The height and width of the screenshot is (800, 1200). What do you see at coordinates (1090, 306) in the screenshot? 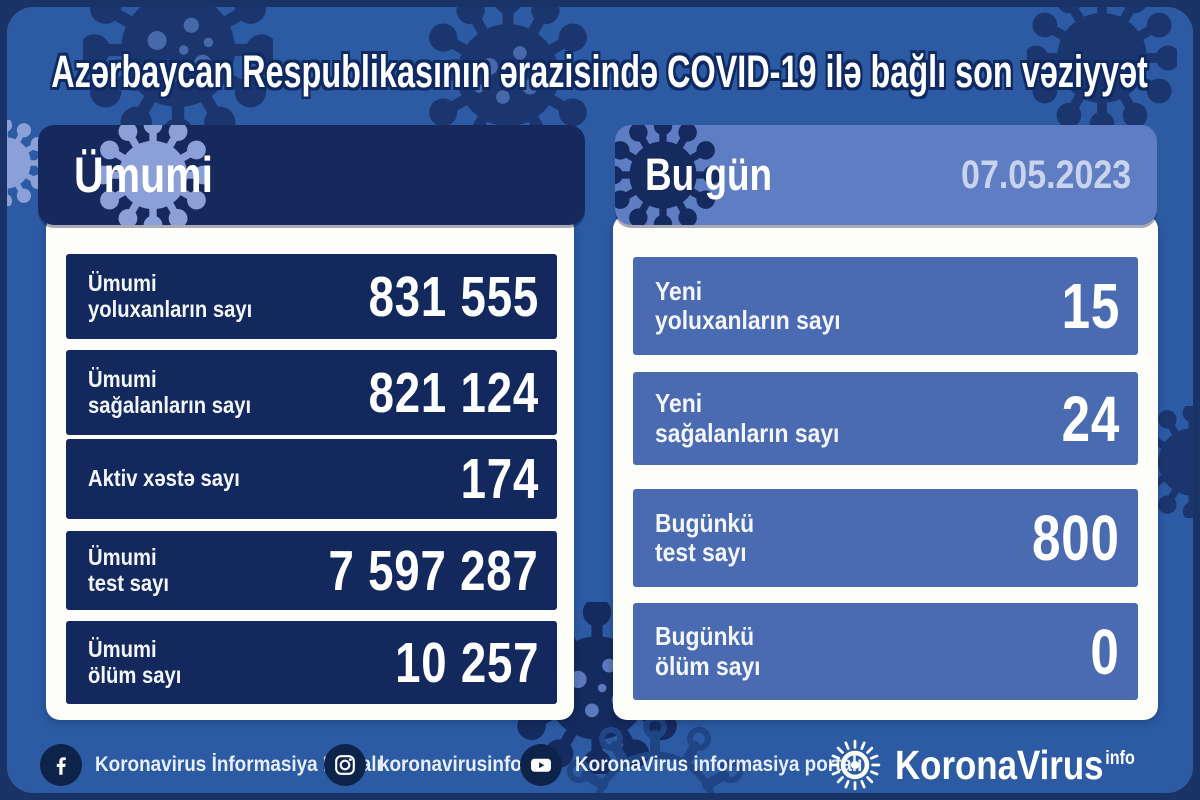
I see `stat-value: 15` at bounding box center [1090, 306].